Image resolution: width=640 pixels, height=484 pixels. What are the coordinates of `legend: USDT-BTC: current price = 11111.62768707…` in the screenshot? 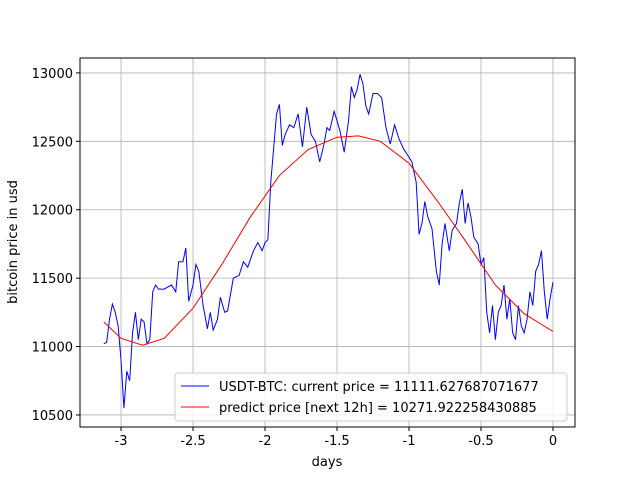 It's located at (371, 397).